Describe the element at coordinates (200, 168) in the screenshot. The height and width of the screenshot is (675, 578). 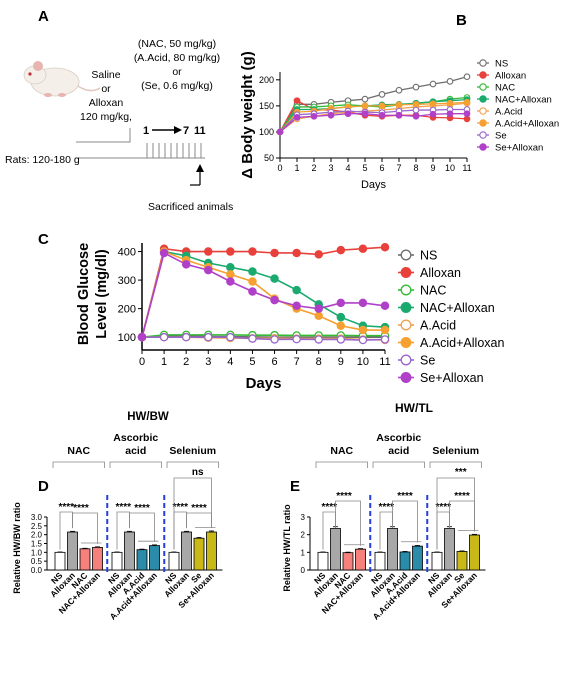
I see `sacrifice-arrow-head` at that location.